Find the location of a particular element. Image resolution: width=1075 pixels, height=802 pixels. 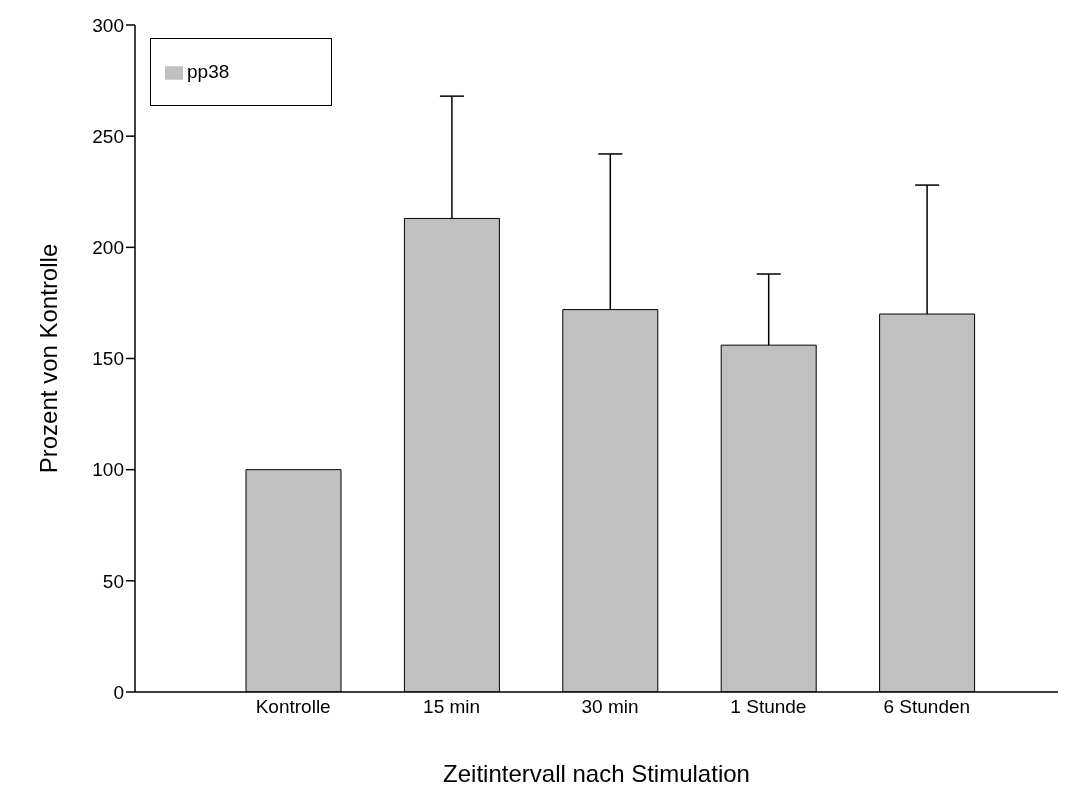

x-tick-label: 15 min is located at coordinates (452, 707).